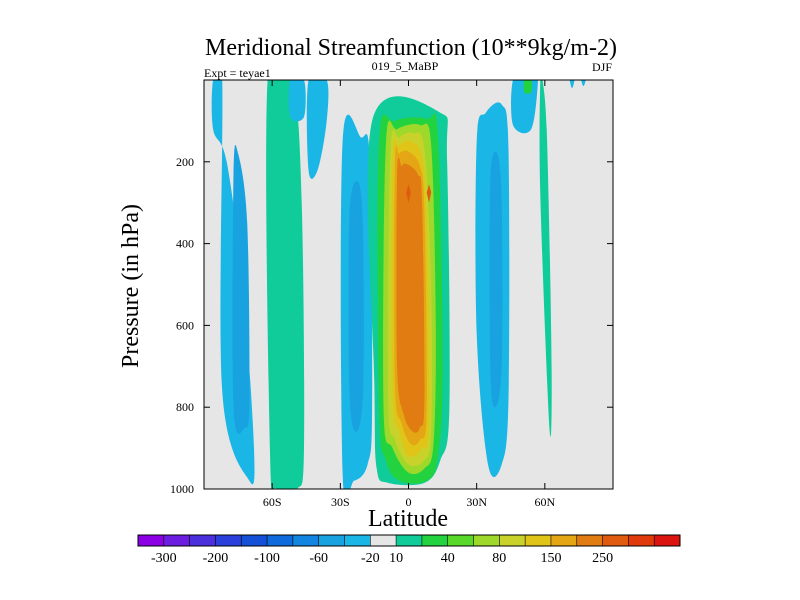  I want to click on y-axis-label: Pressure (in hPa), so click(131, 286).